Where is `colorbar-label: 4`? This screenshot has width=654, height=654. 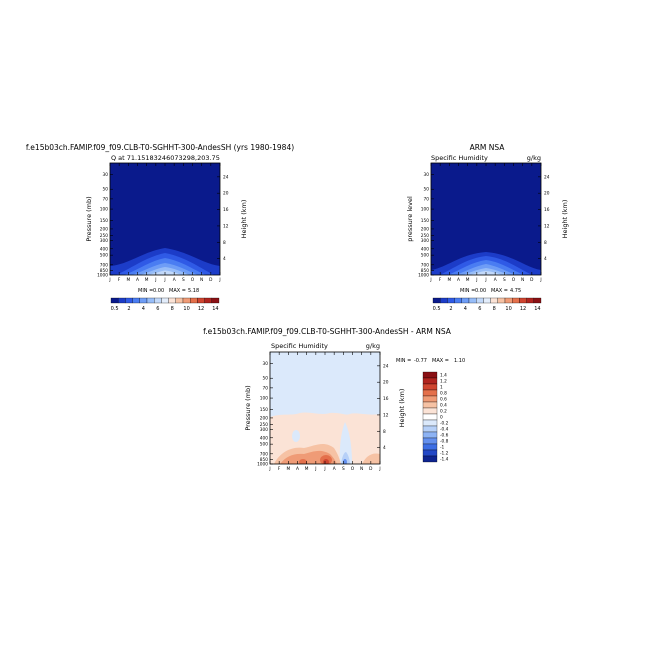 colorbar-label: 4 is located at coordinates (465, 309).